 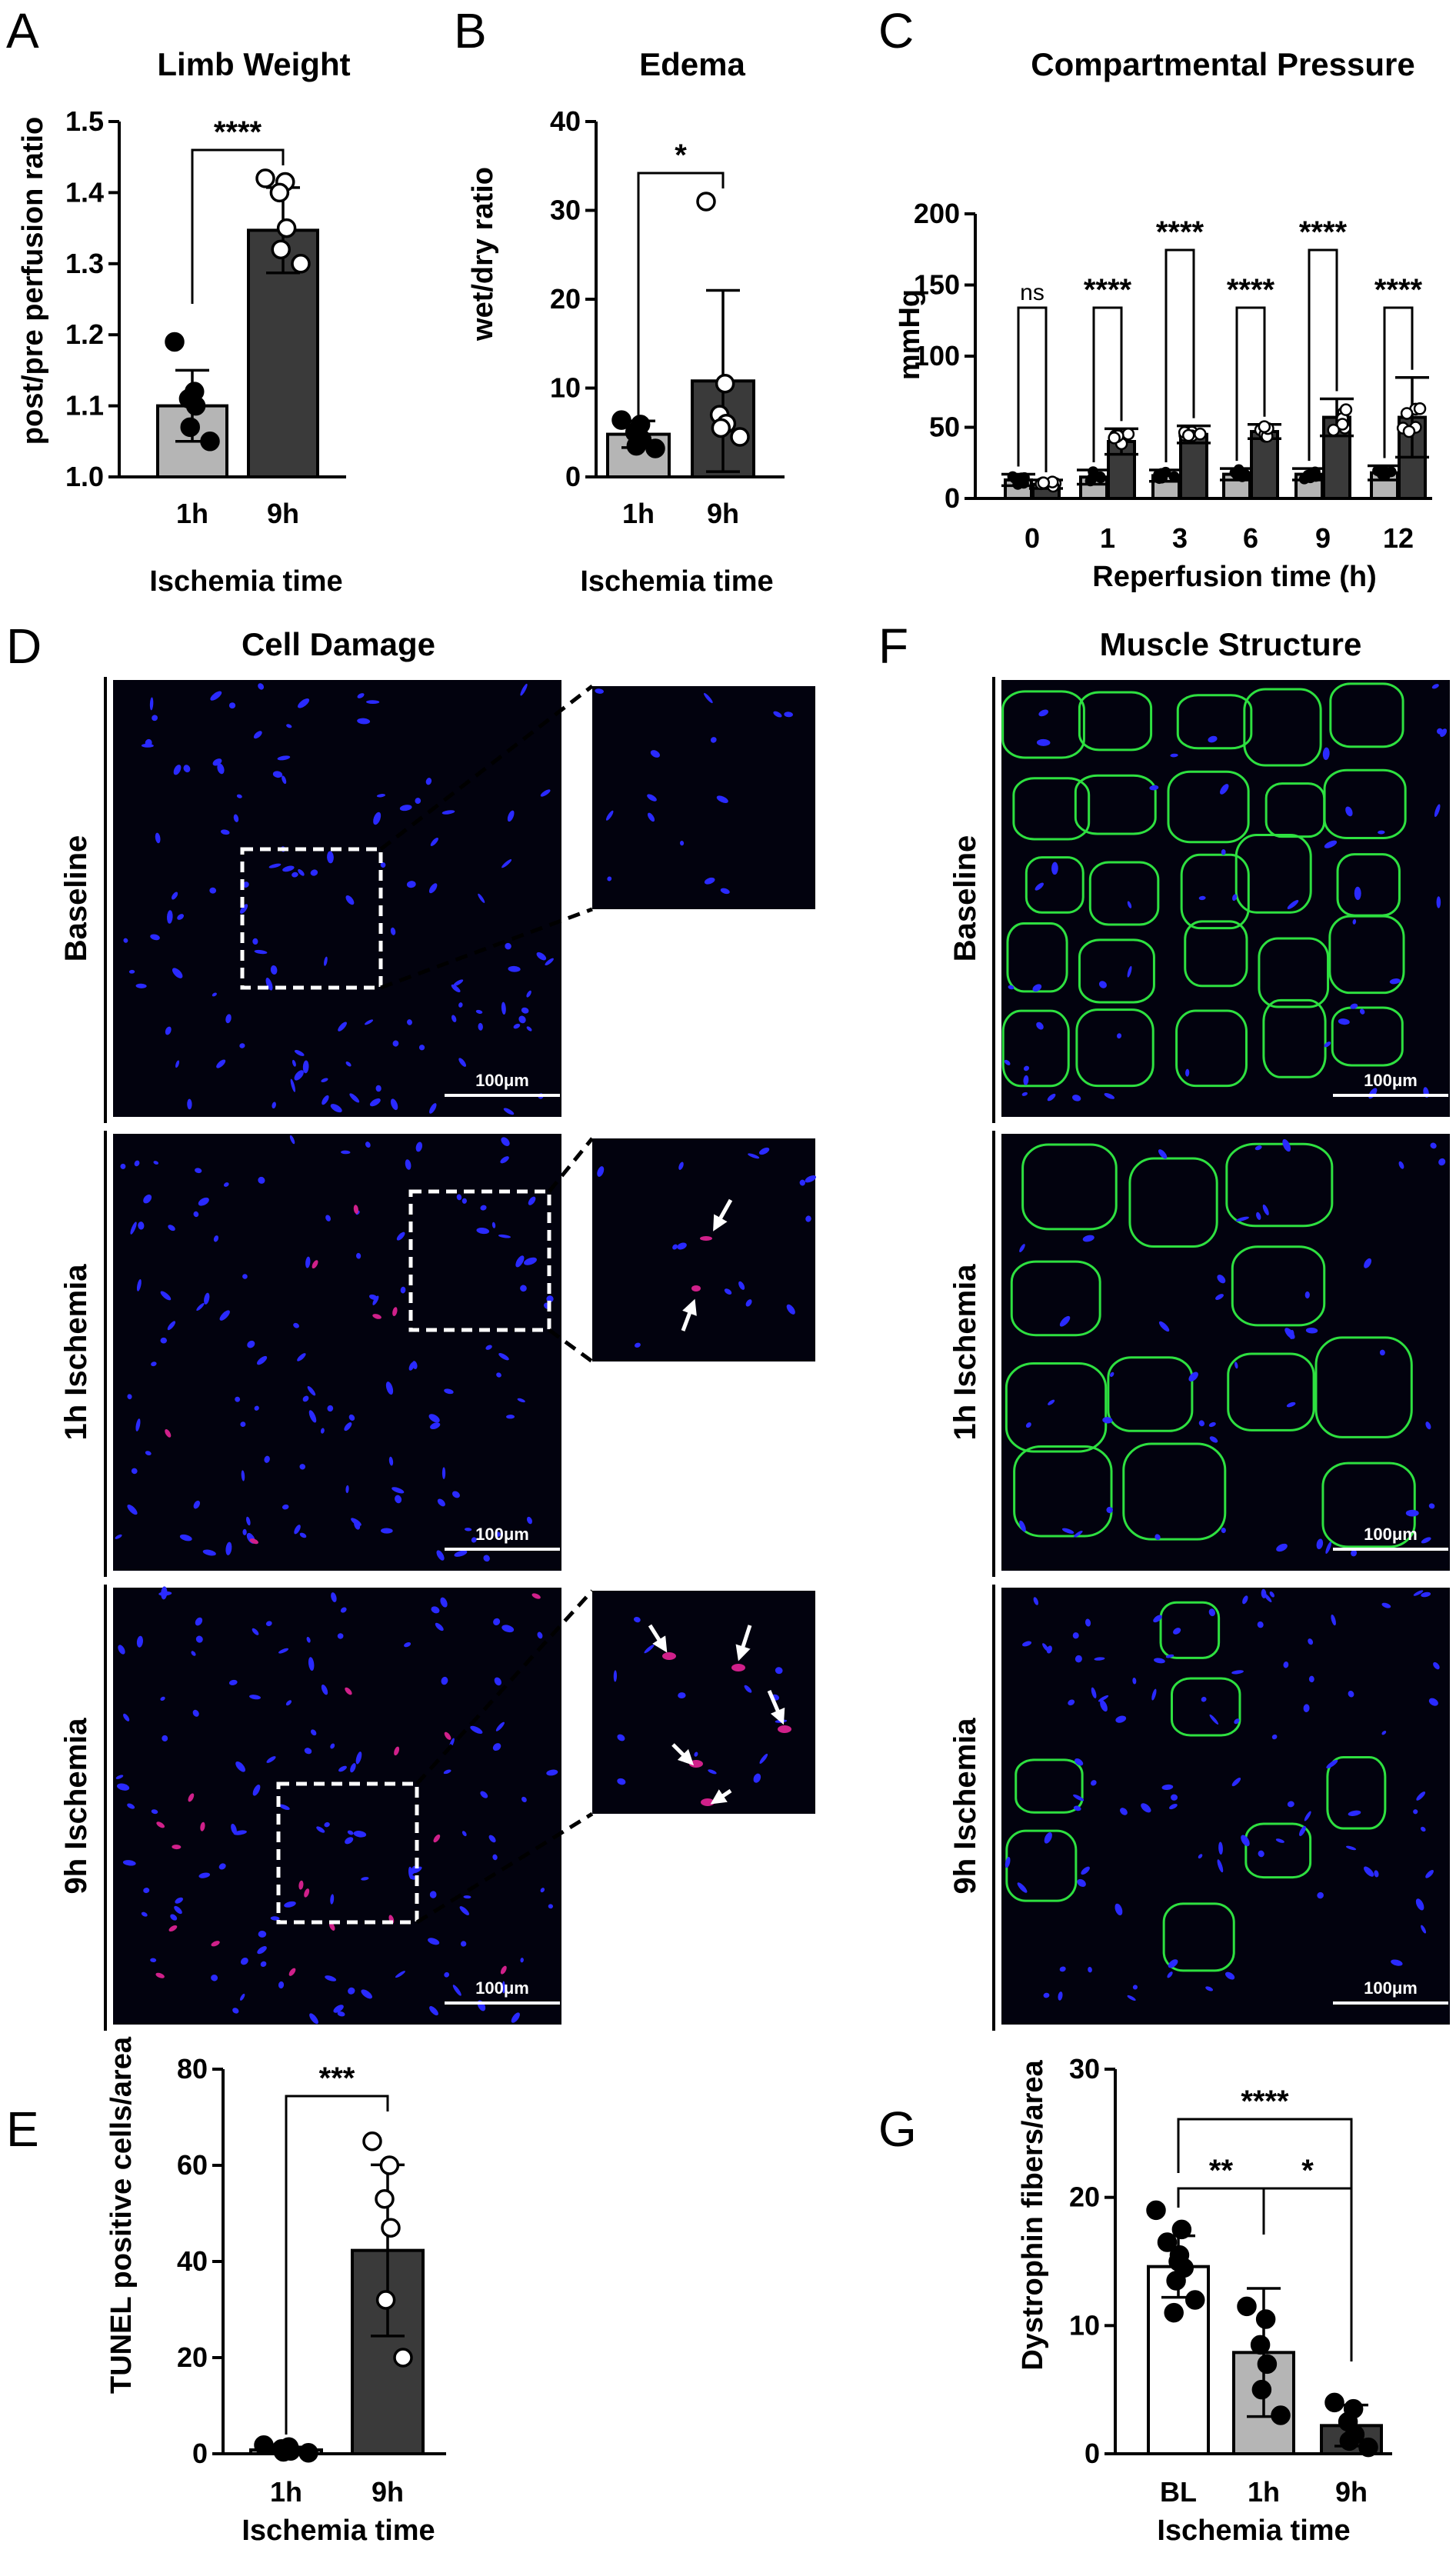 What do you see at coordinates (1391, 1988) in the screenshot?
I see `scalebar-label-f-9h: 100μm` at bounding box center [1391, 1988].